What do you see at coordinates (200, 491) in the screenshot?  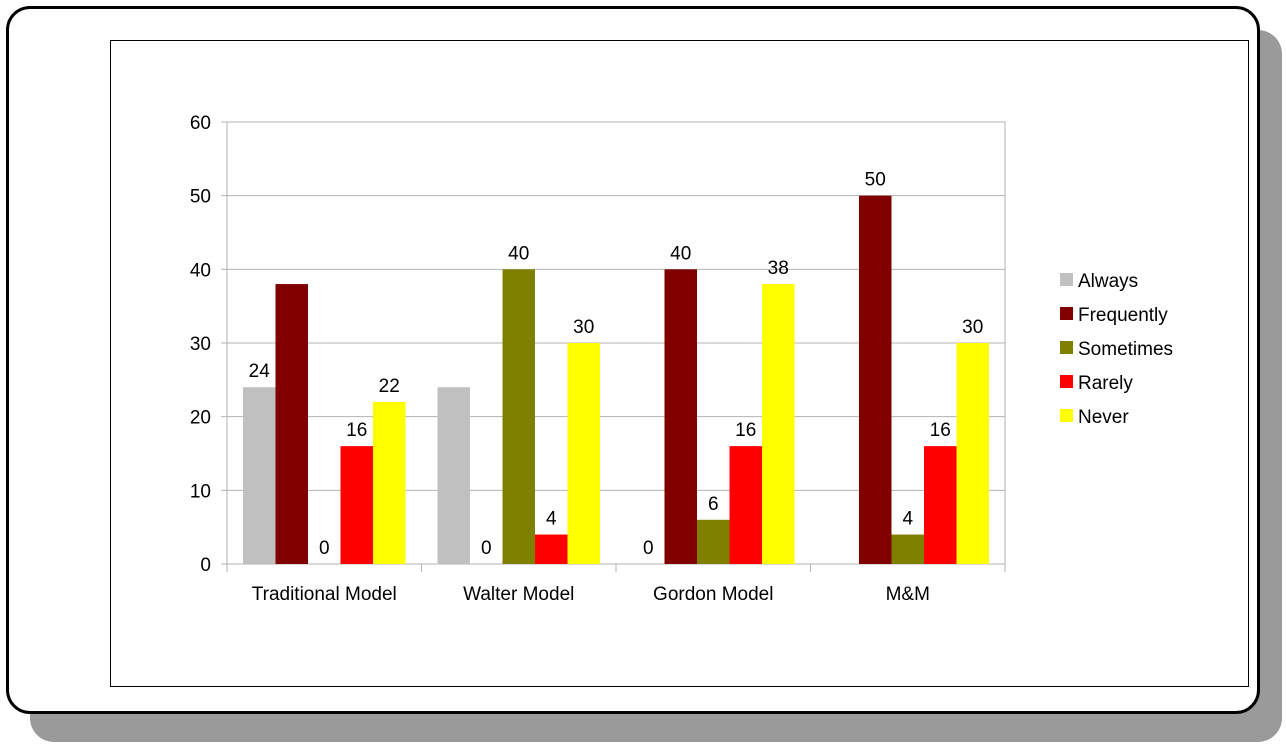 I see `y-tick-label: 10` at bounding box center [200, 491].